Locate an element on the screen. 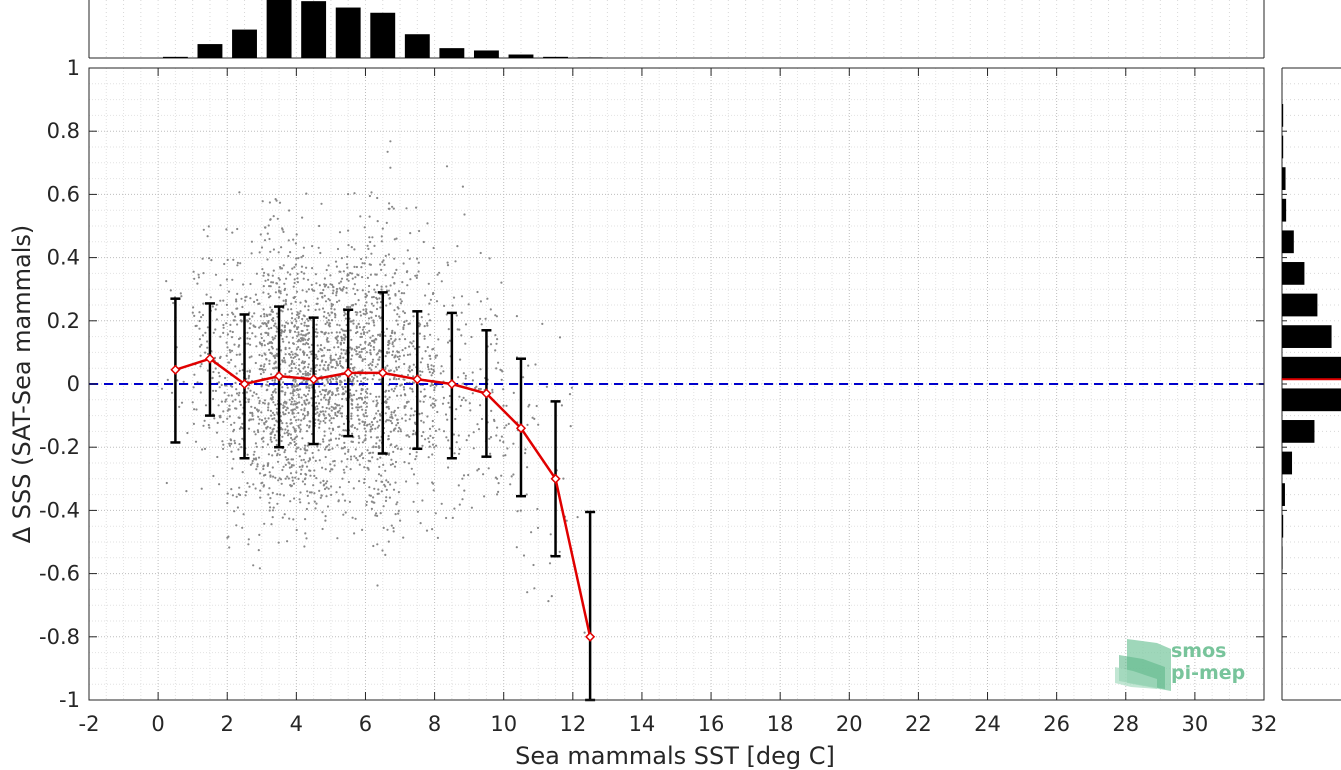  y-tick-label: 1 is located at coordinates (73, 68).